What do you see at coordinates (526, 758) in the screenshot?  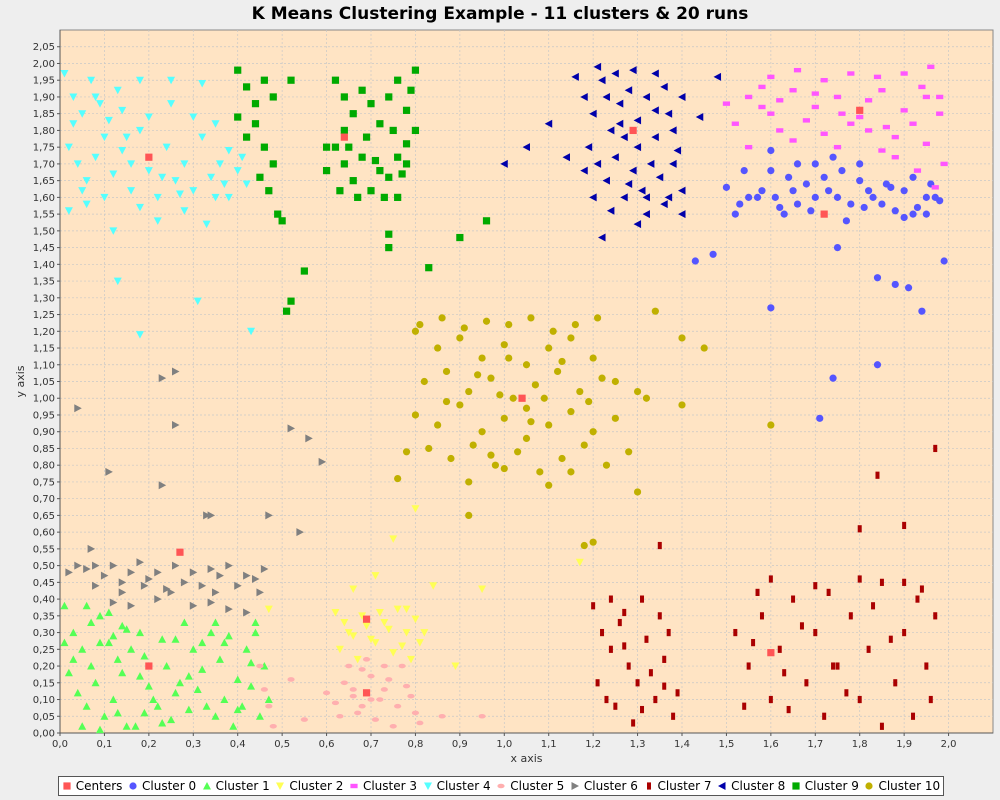 I see `x-axis-label: x axis` at bounding box center [526, 758].